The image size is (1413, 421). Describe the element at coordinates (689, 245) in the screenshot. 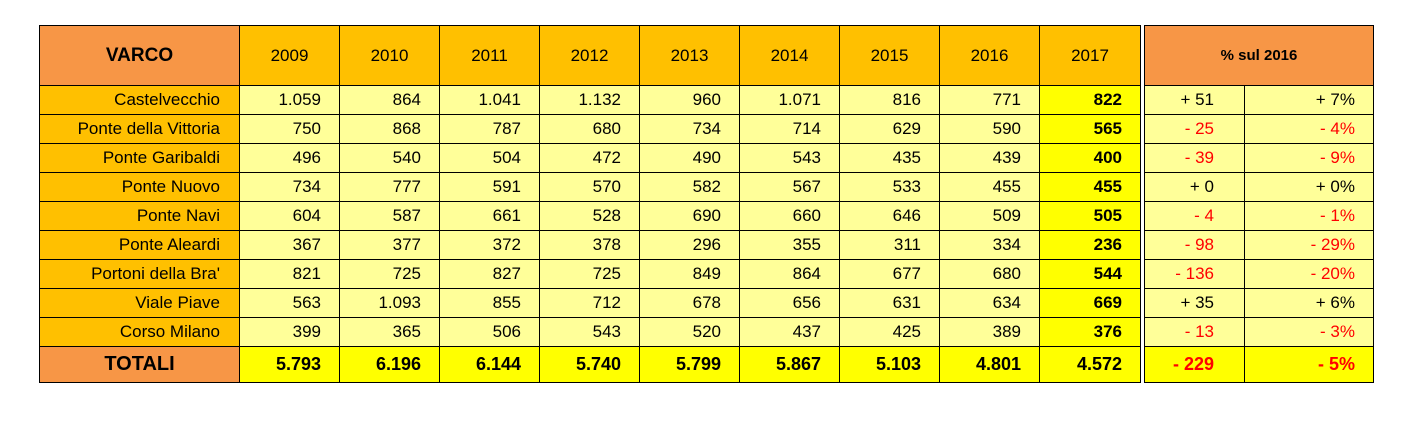

I see `value-cell-2013: 296` at that location.